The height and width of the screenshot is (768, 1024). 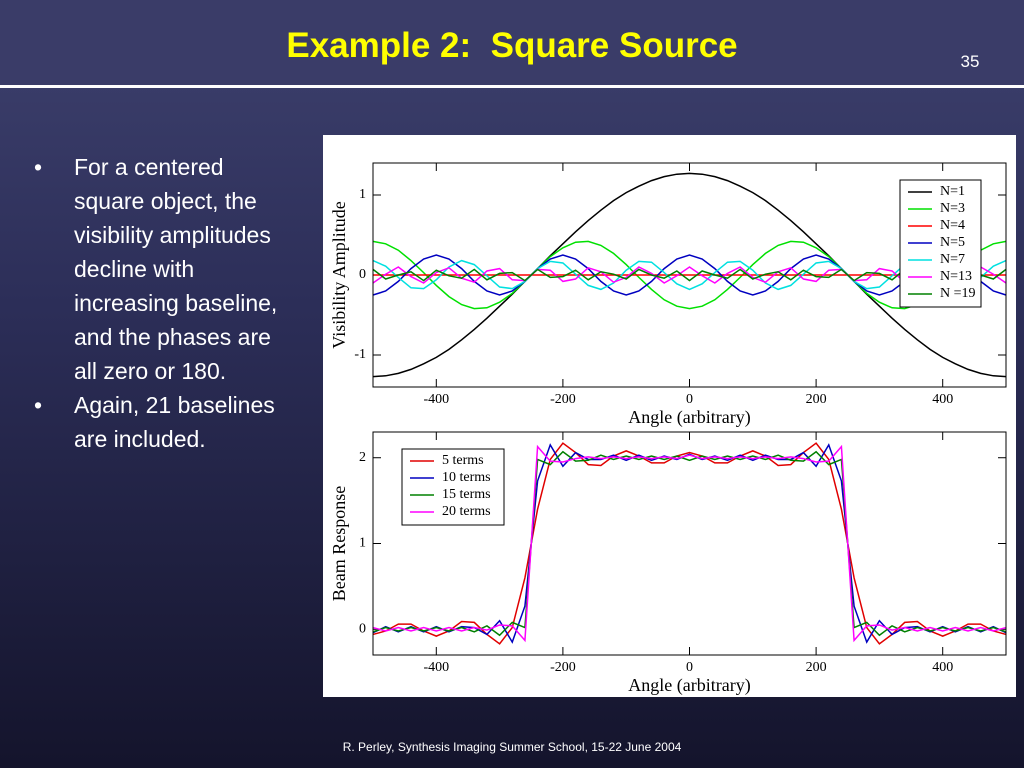 I want to click on y-tick-label: 2, so click(x=362, y=457).